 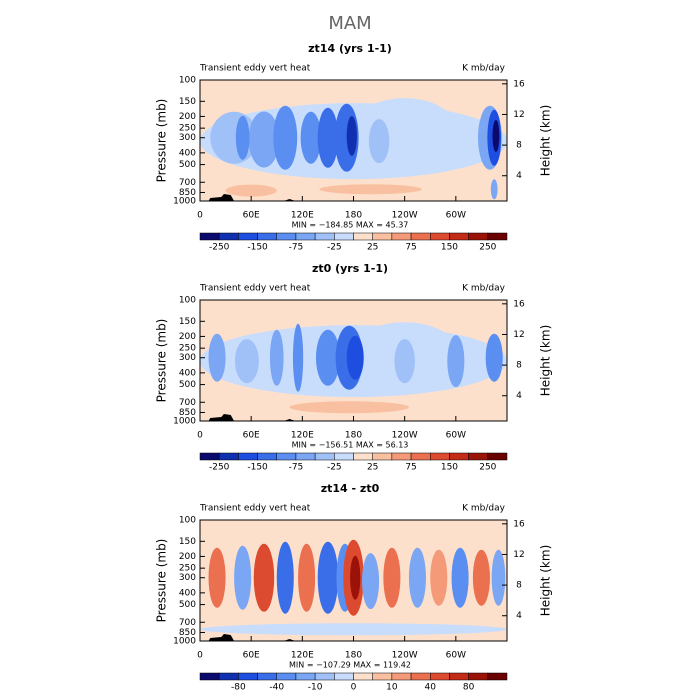 What do you see at coordinates (350, 488) in the screenshot?
I see `panel-title: zt14 - zt0` at bounding box center [350, 488].